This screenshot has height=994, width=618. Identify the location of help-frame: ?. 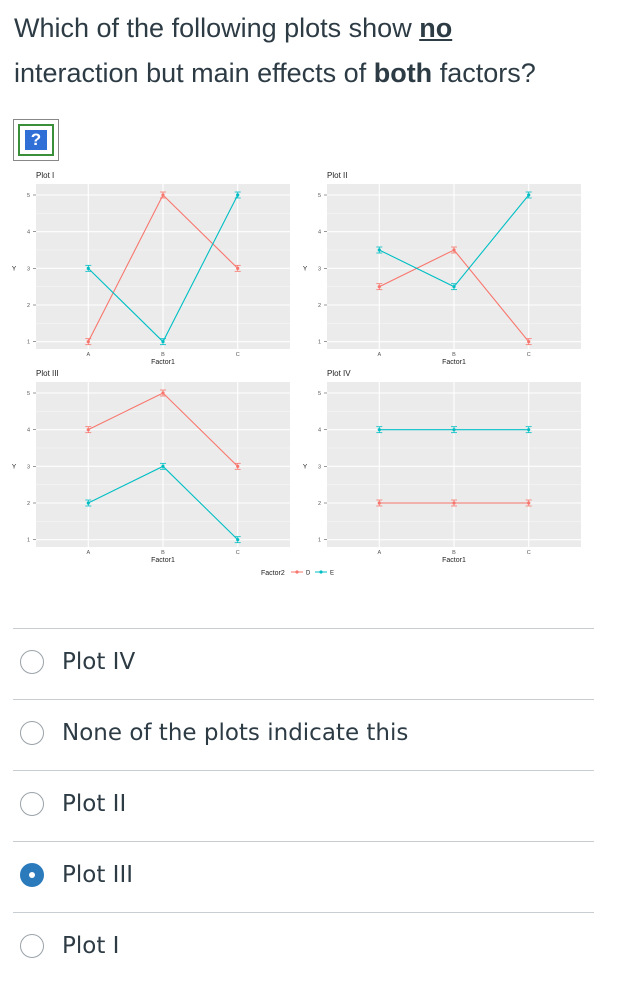
(36, 140).